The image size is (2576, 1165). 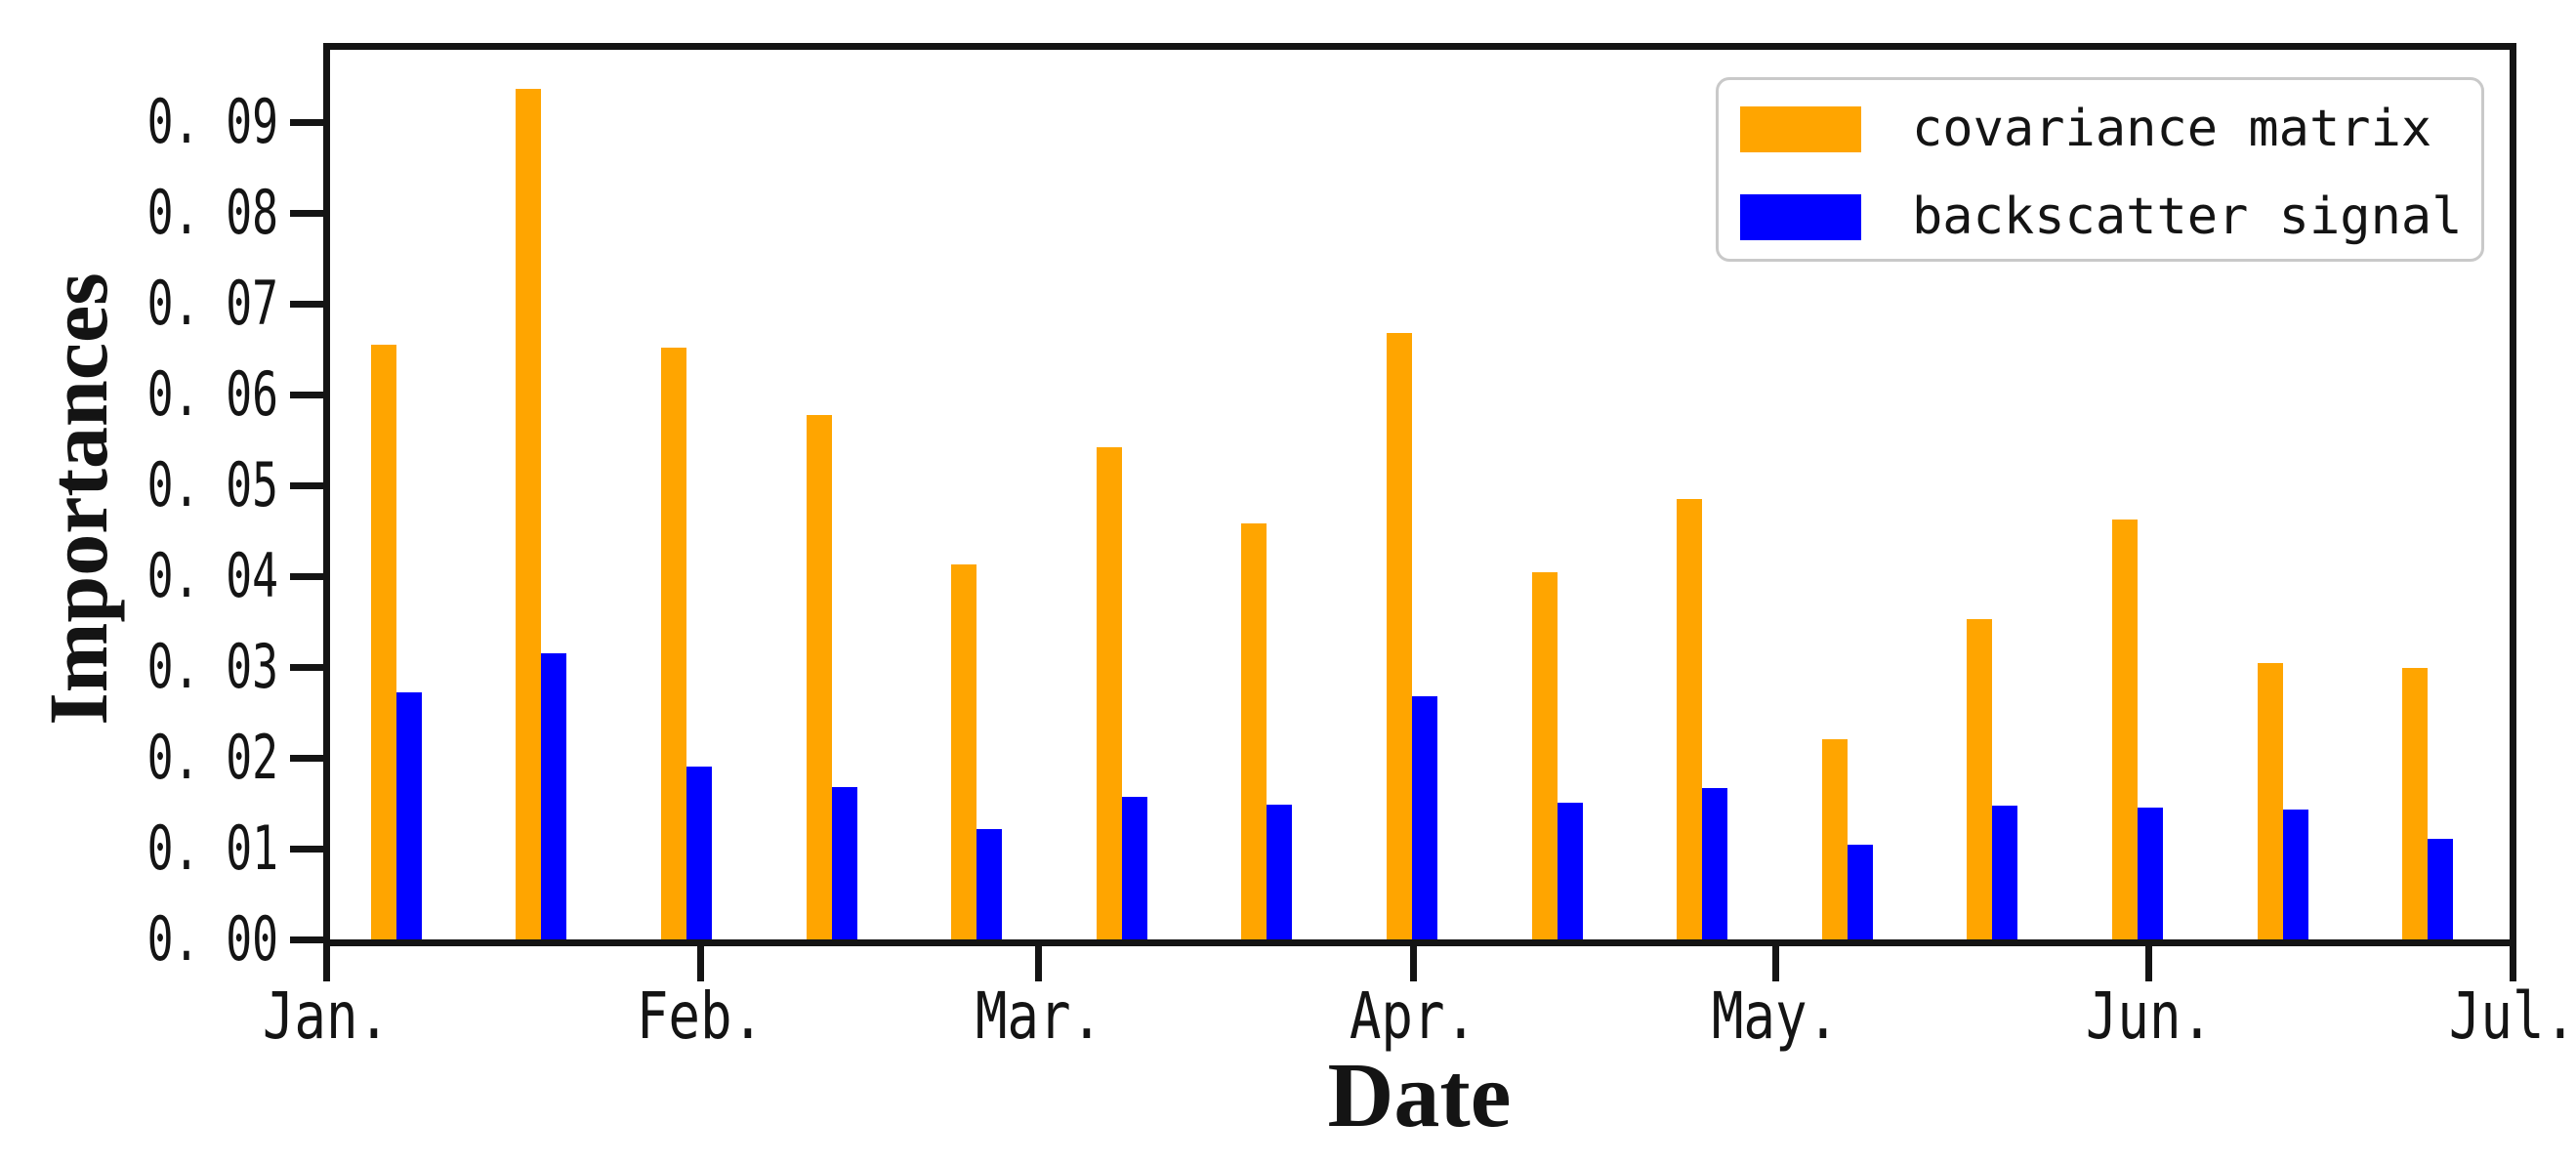 I want to click on y-tick-label: 0. 08, so click(x=212, y=213).